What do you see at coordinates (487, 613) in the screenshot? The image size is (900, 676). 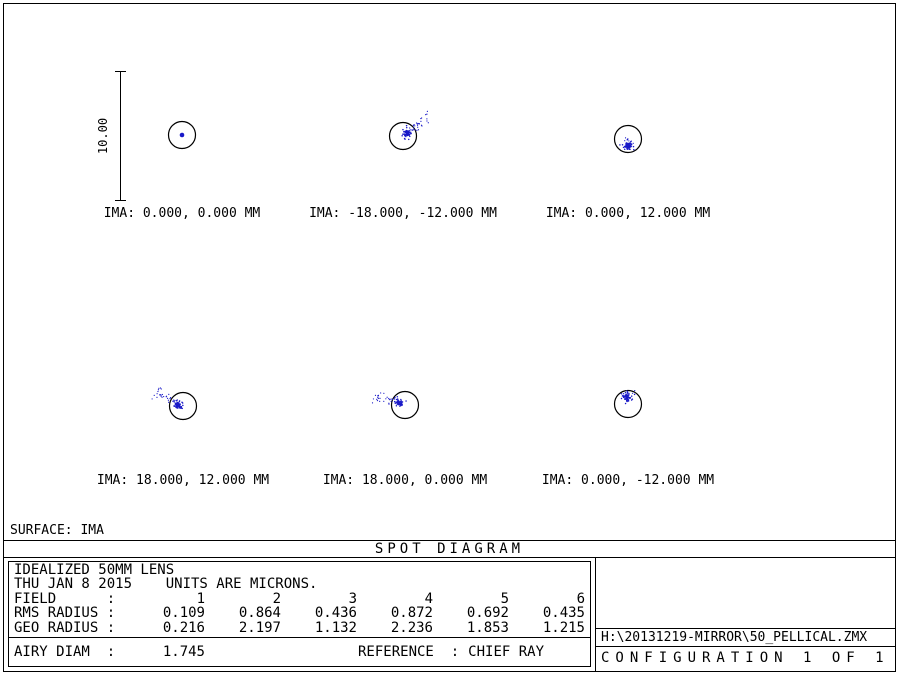 I see `rms-radius-value: 0.692` at bounding box center [487, 613].